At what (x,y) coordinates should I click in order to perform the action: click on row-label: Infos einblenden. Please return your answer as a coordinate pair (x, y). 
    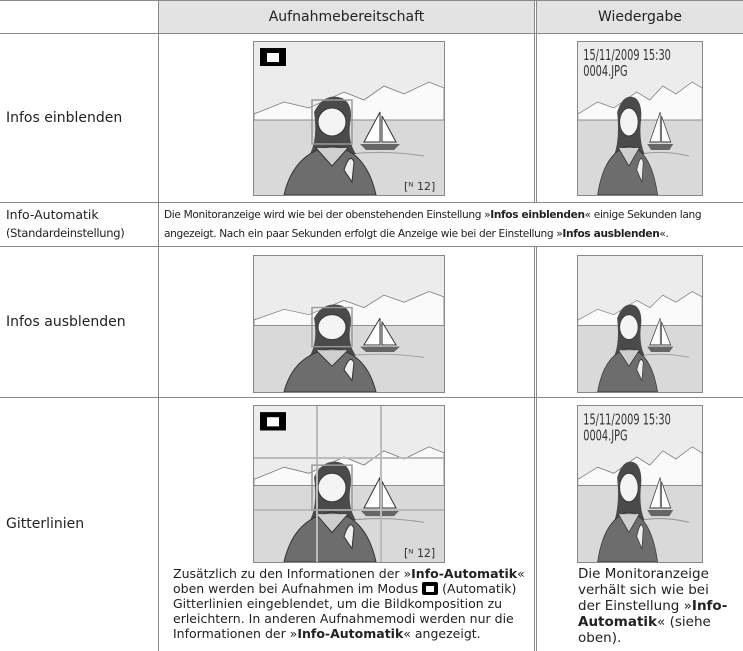
    Looking at the image, I should click on (64, 117).